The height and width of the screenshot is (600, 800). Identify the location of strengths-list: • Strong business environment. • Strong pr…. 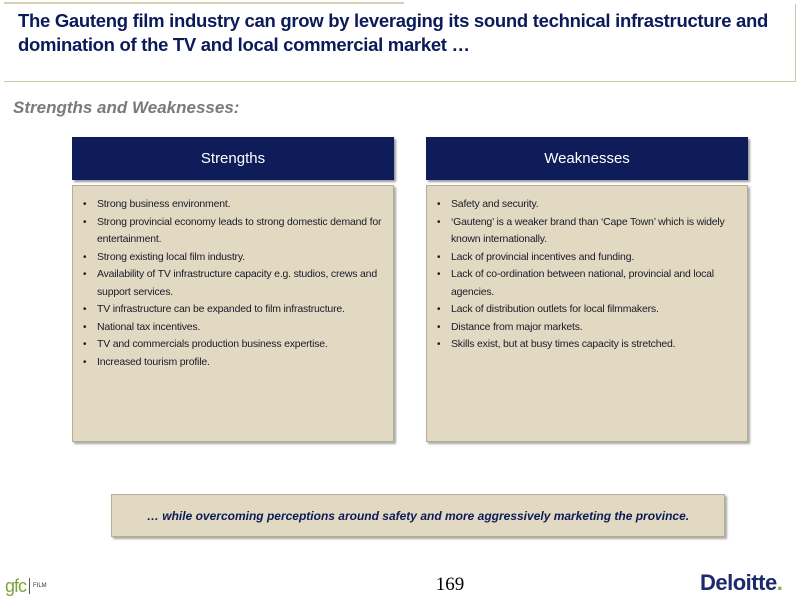
(232, 283).